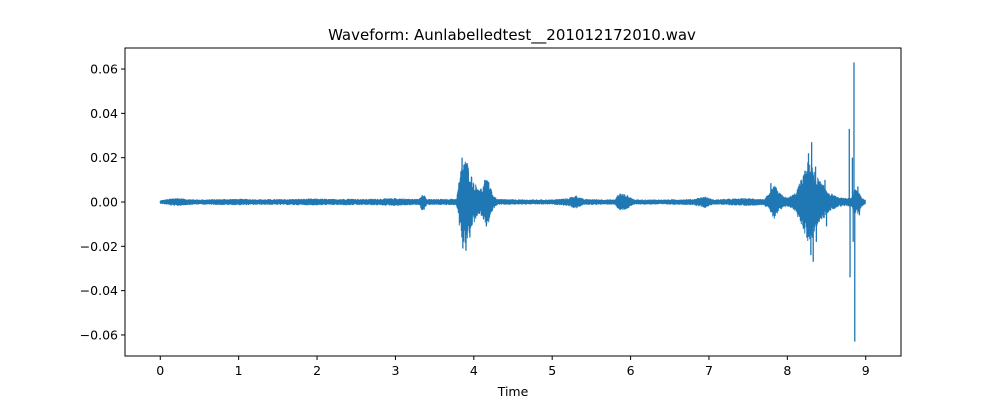 The image size is (1000, 400). I want to click on y-tick-label: 0.04, so click(104, 113).